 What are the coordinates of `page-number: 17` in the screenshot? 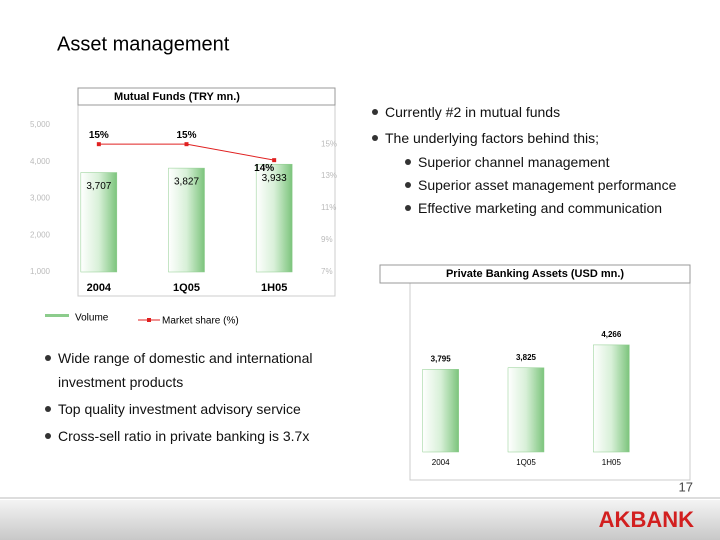 It's located at (686, 486).